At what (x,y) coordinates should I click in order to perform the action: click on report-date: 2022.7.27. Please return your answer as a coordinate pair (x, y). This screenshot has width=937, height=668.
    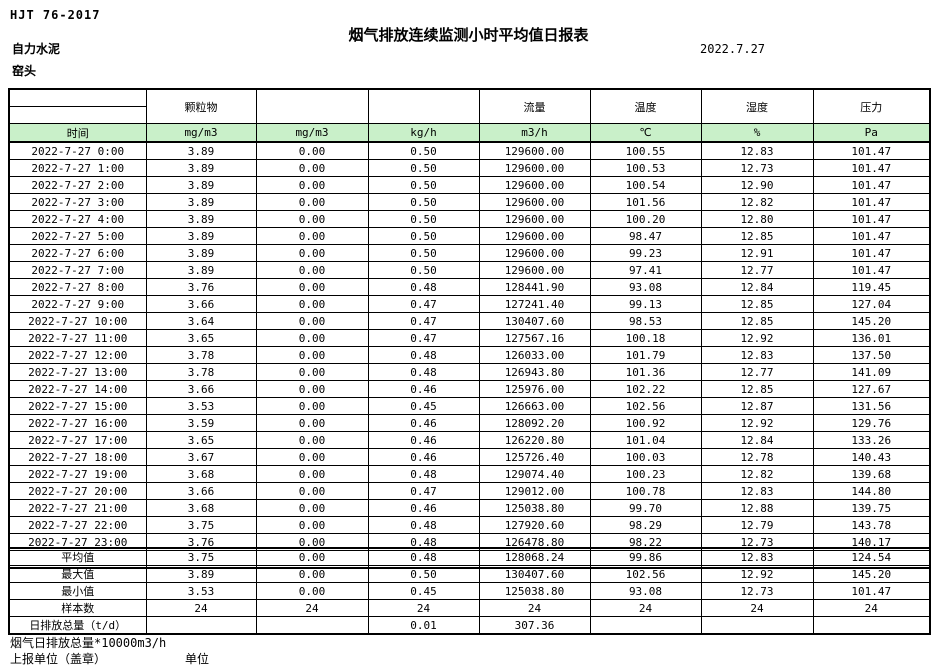
    Looking at the image, I should click on (733, 49).